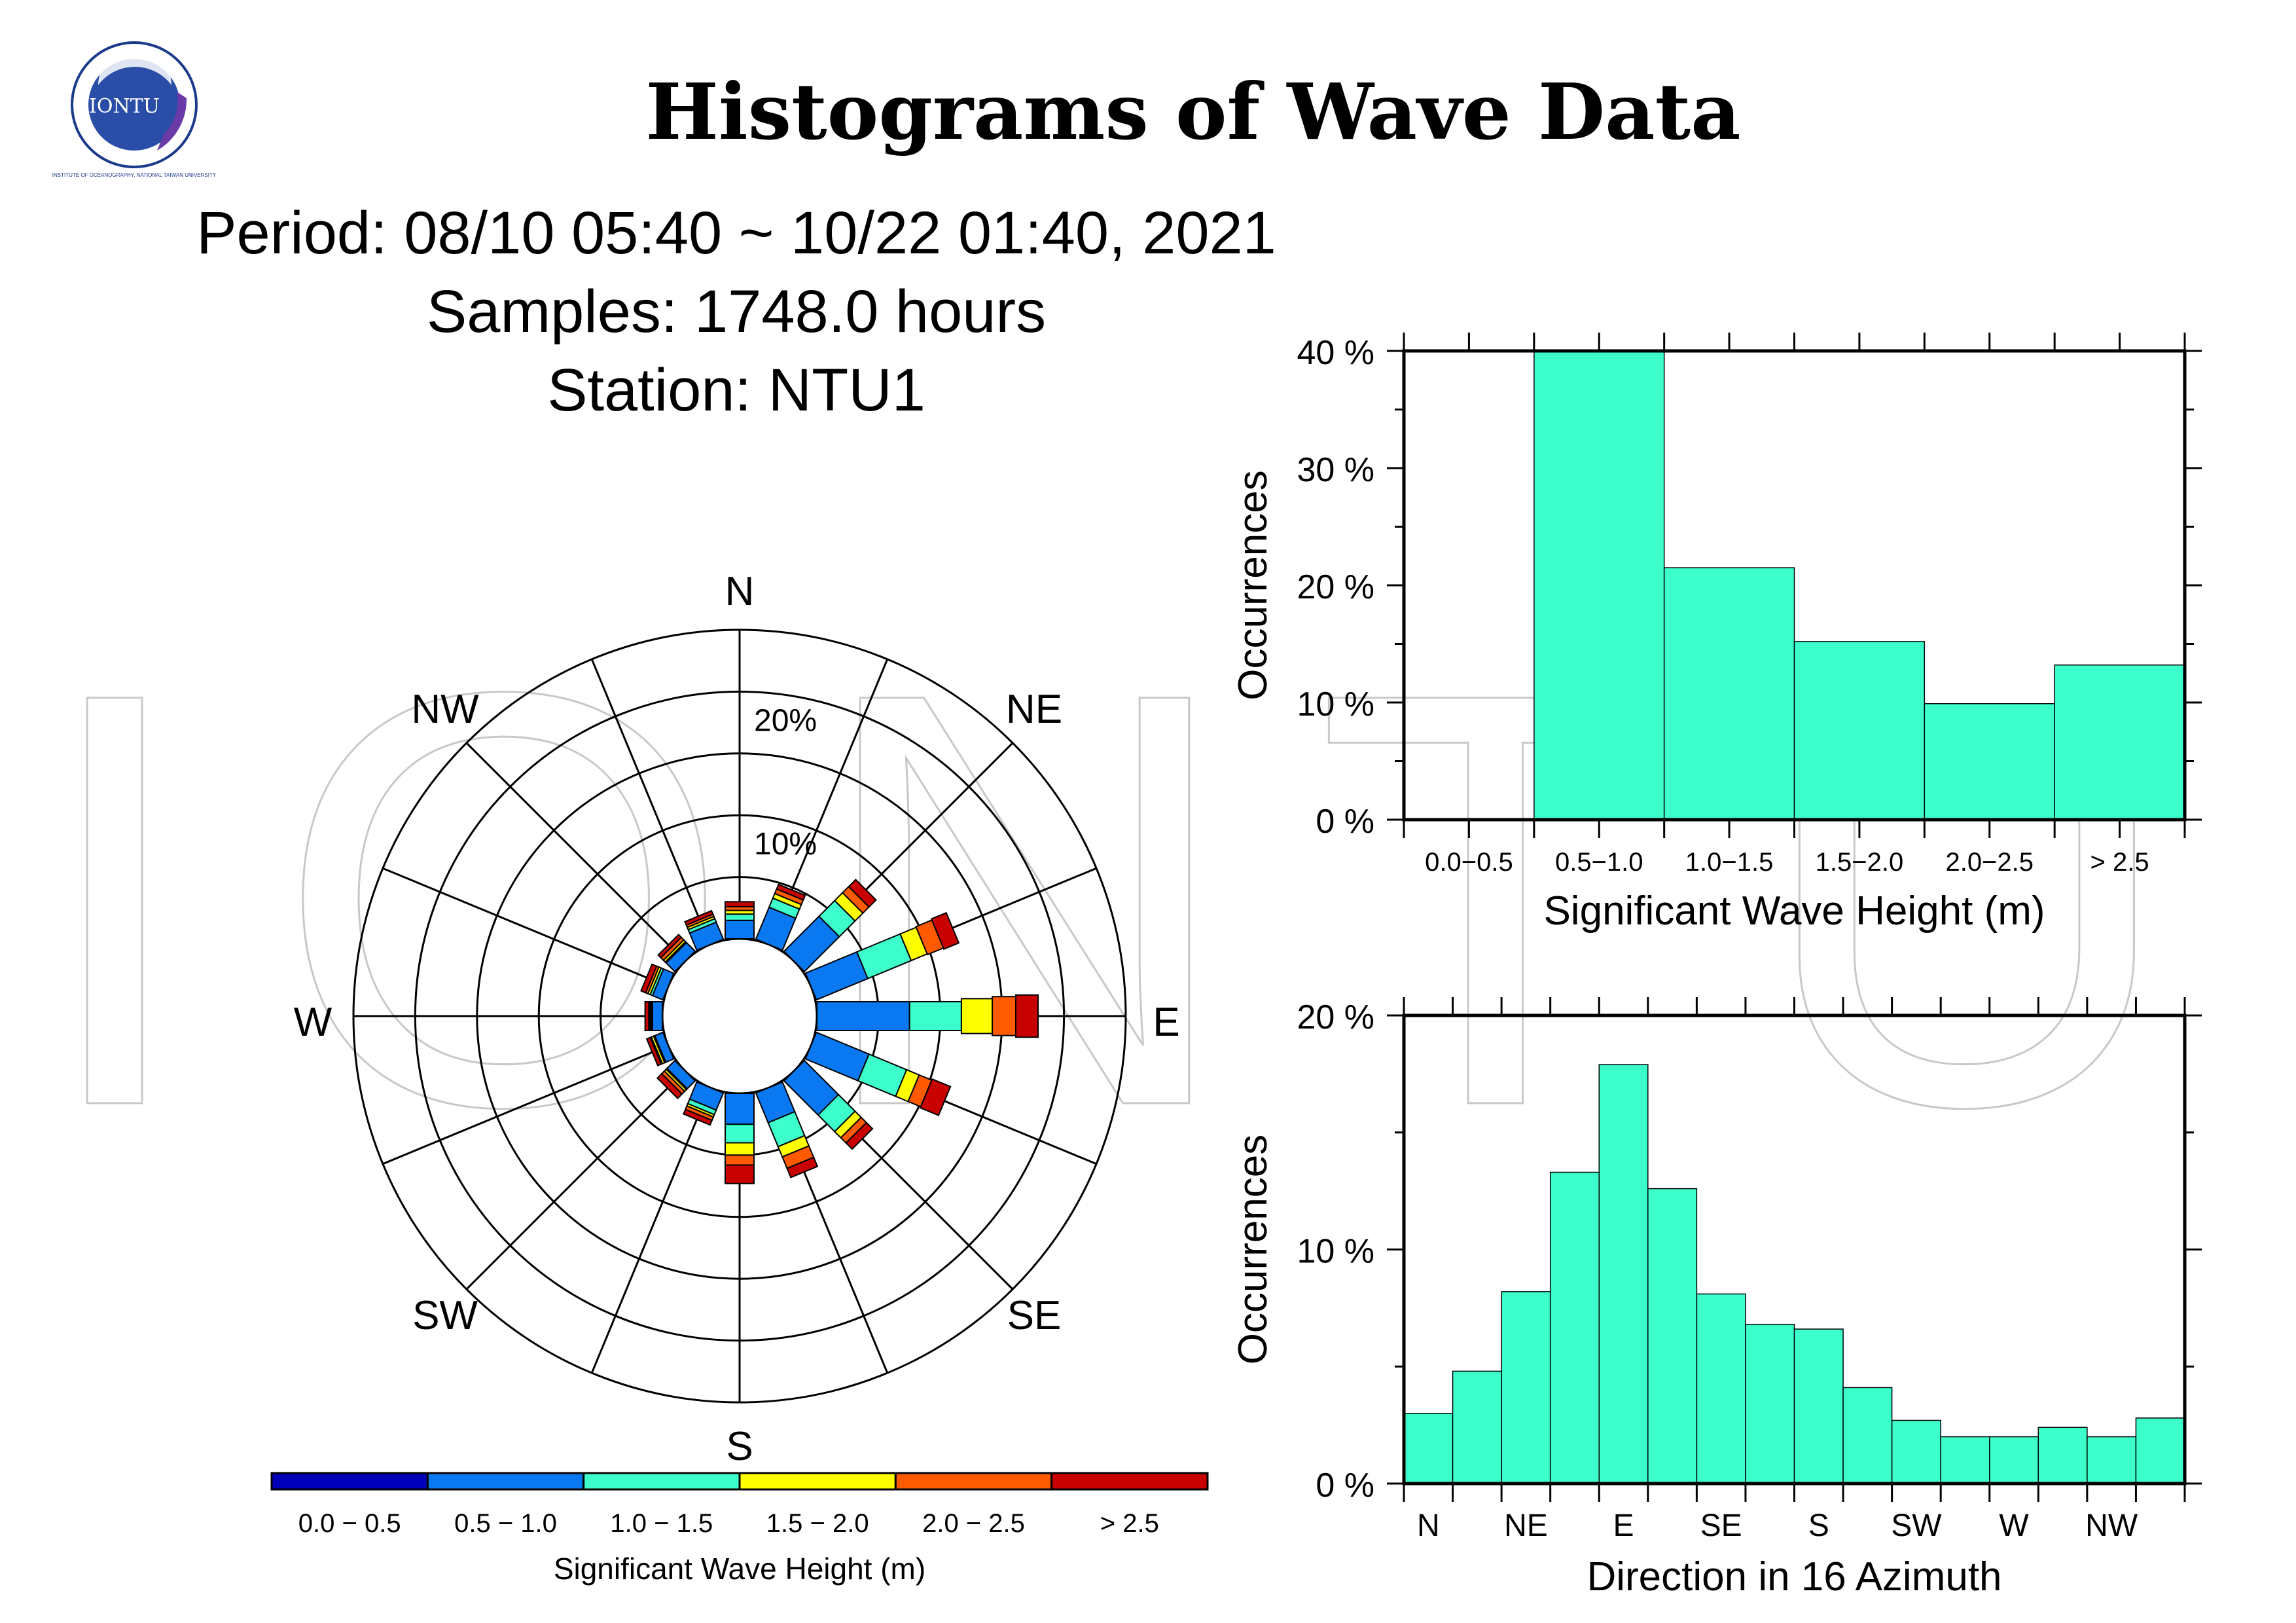  What do you see at coordinates (1599, 862) in the screenshot?
I see `height-hist-xtick-label: 0.5−1.0` at bounding box center [1599, 862].